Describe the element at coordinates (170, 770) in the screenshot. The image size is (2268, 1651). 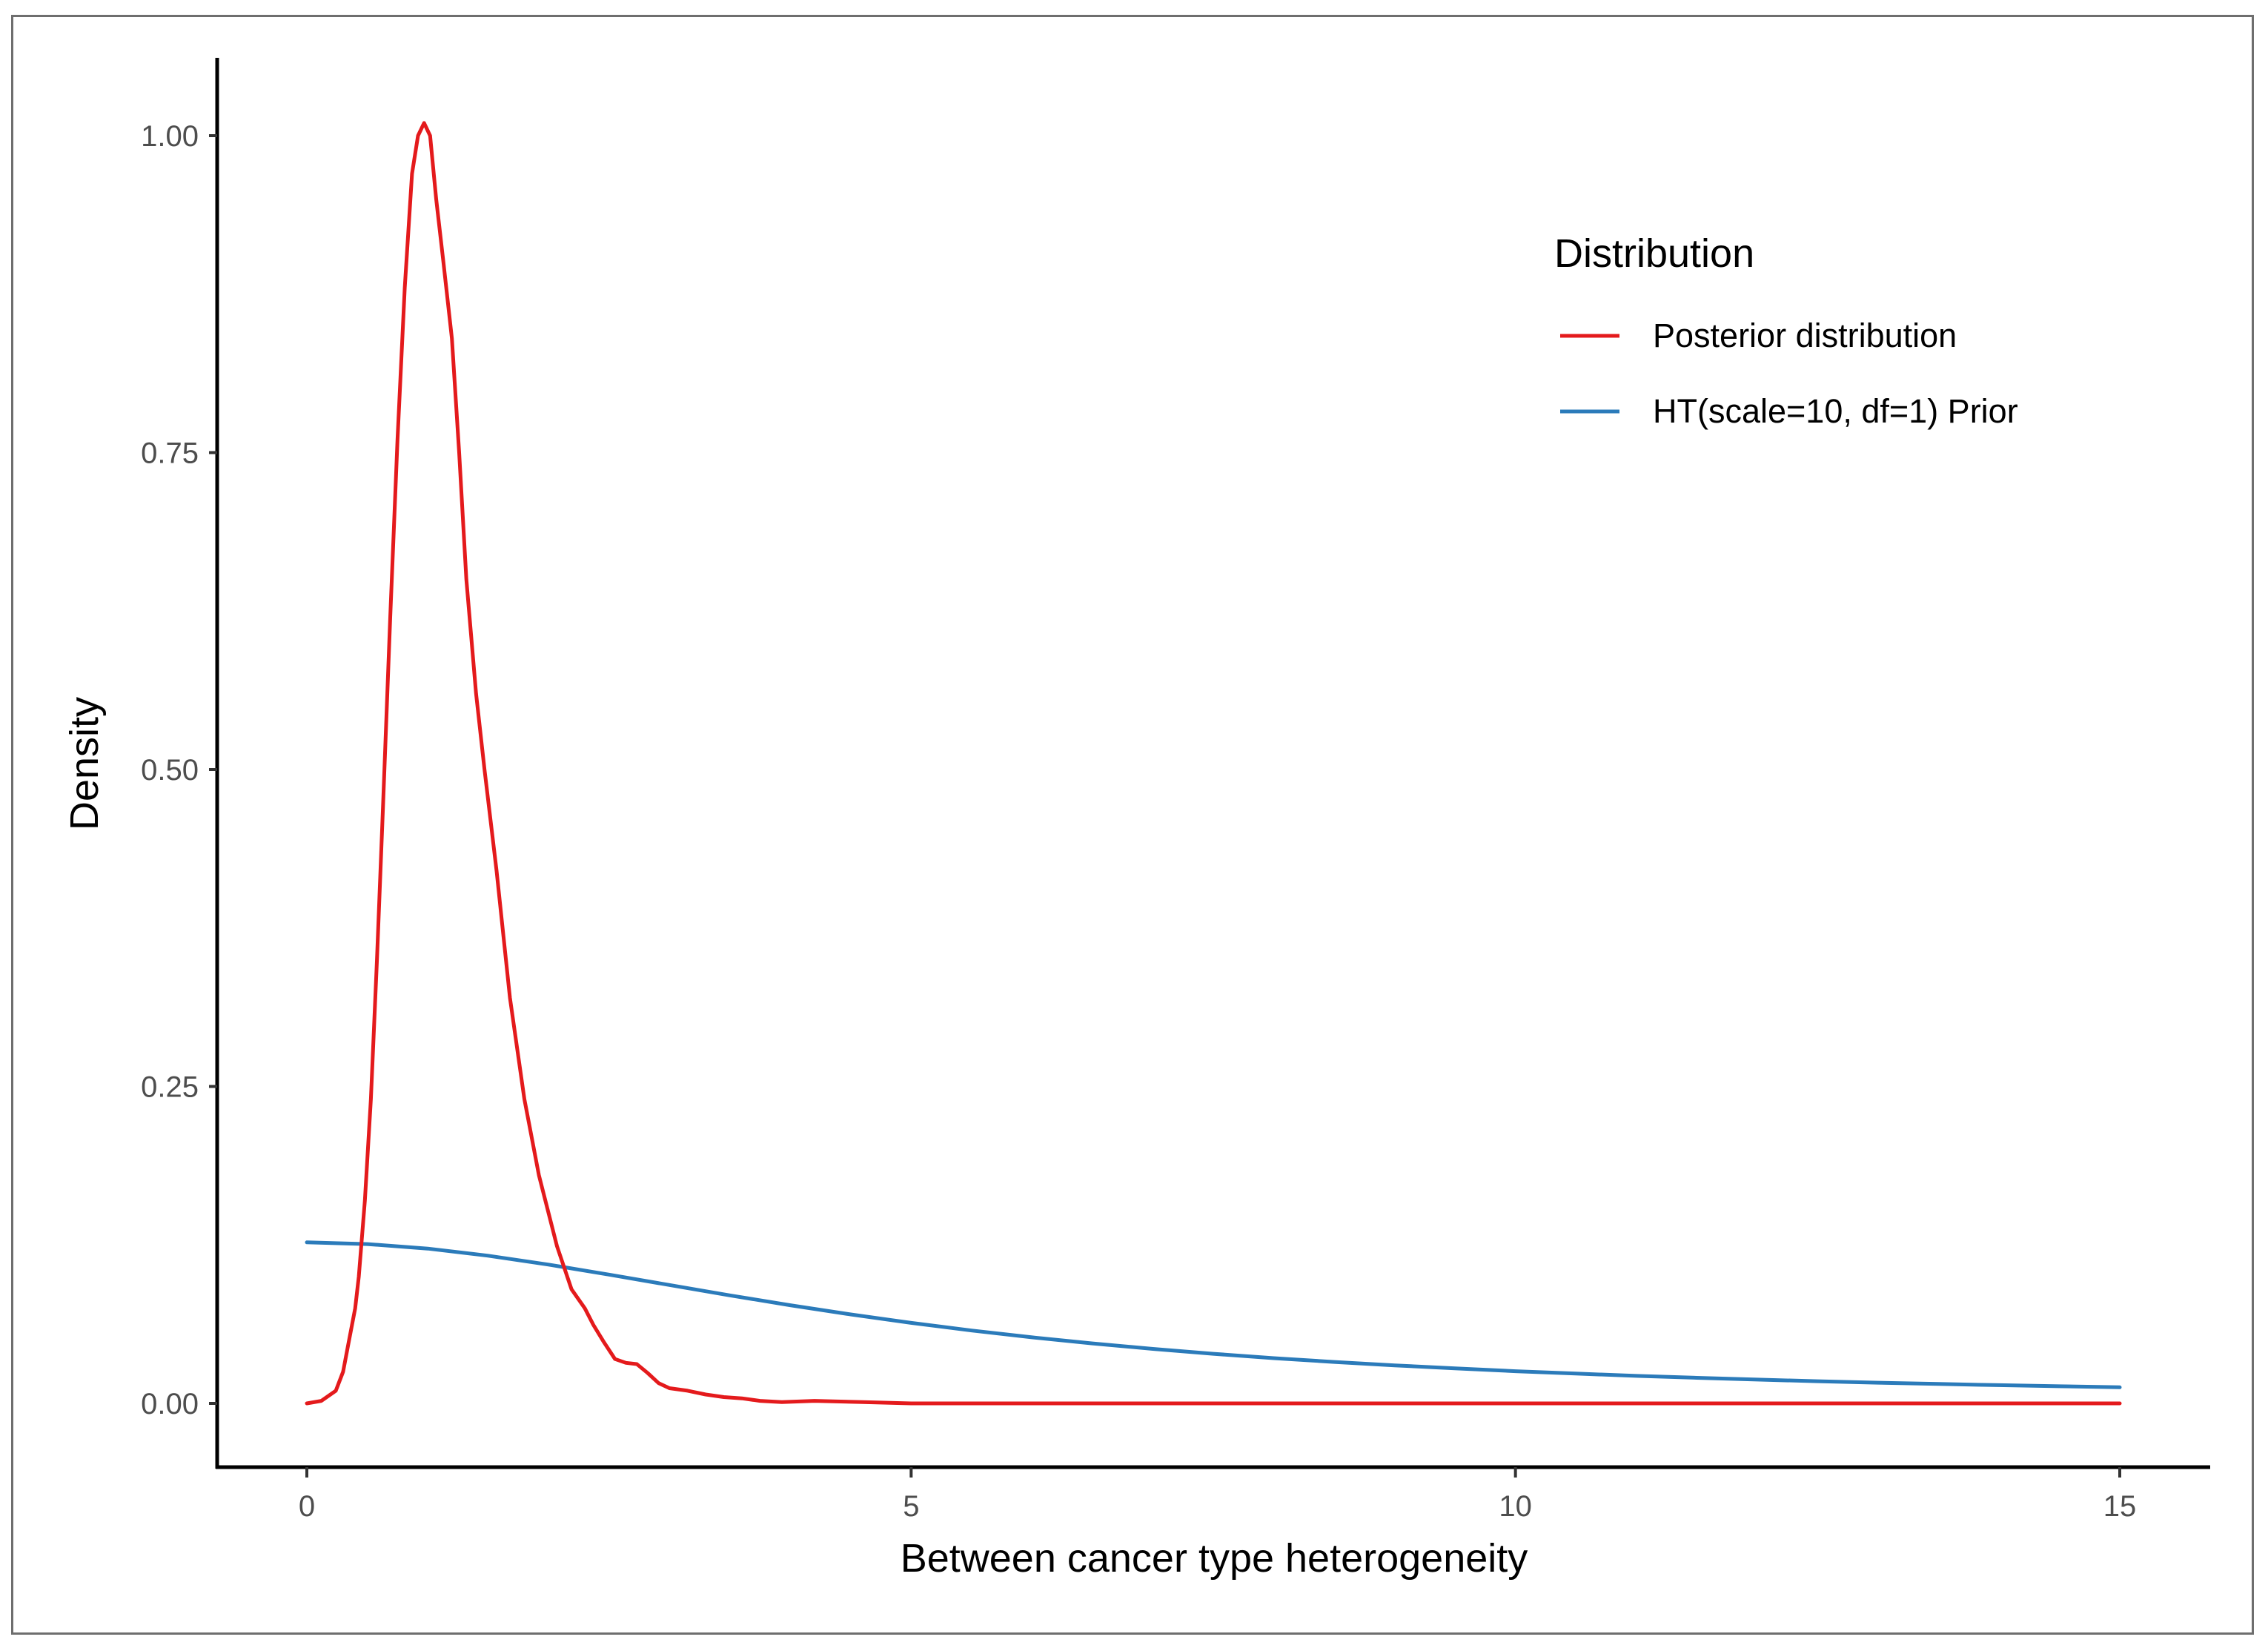
I see `y-tick-label: 0.50` at that location.